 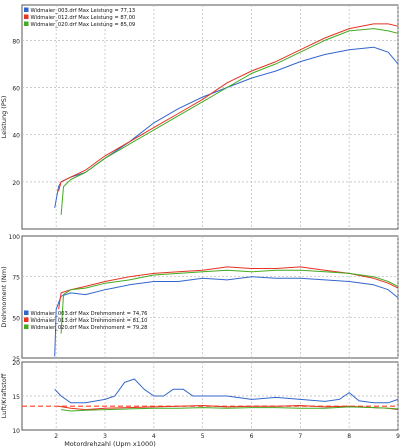 What do you see at coordinates (203, 436) in the screenshot?
I see `xtick-label: 5` at bounding box center [203, 436].